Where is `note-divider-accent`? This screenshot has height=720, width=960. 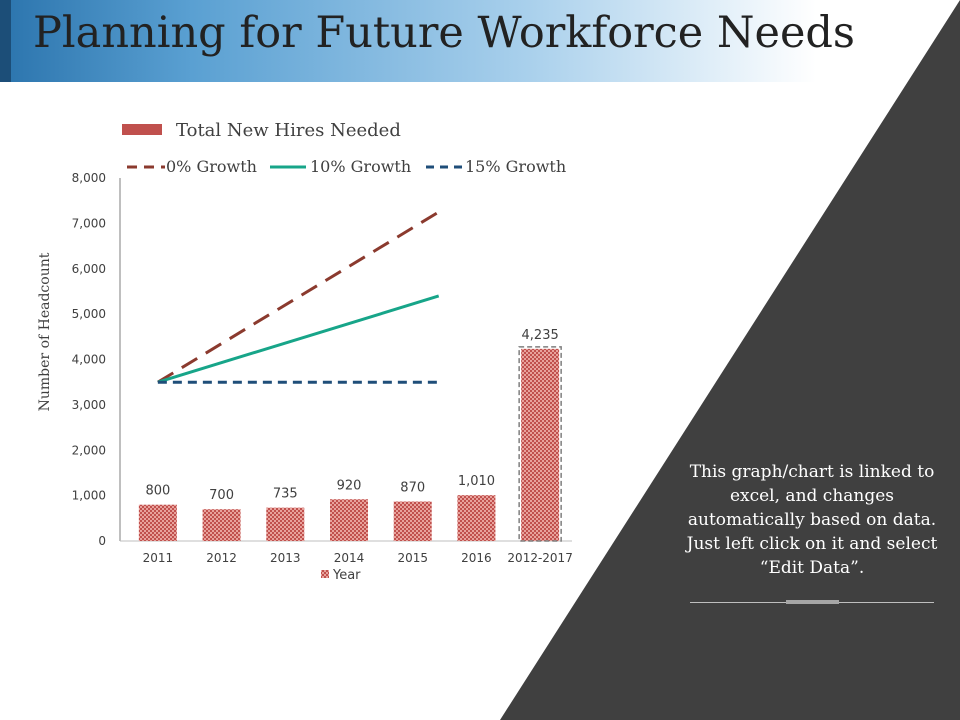
note-divider-accent is located at coordinates (812, 602).